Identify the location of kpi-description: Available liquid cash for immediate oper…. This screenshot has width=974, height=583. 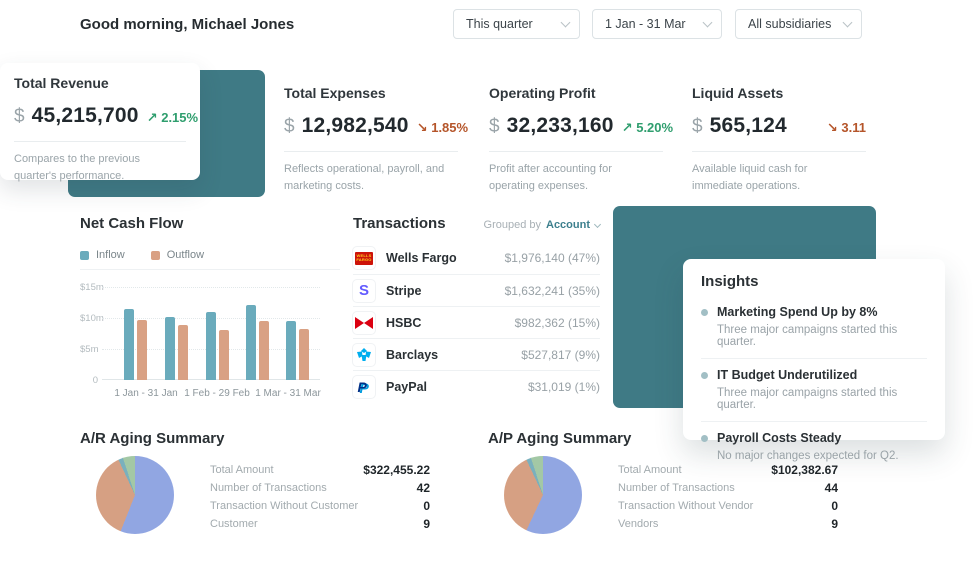
(750, 178).